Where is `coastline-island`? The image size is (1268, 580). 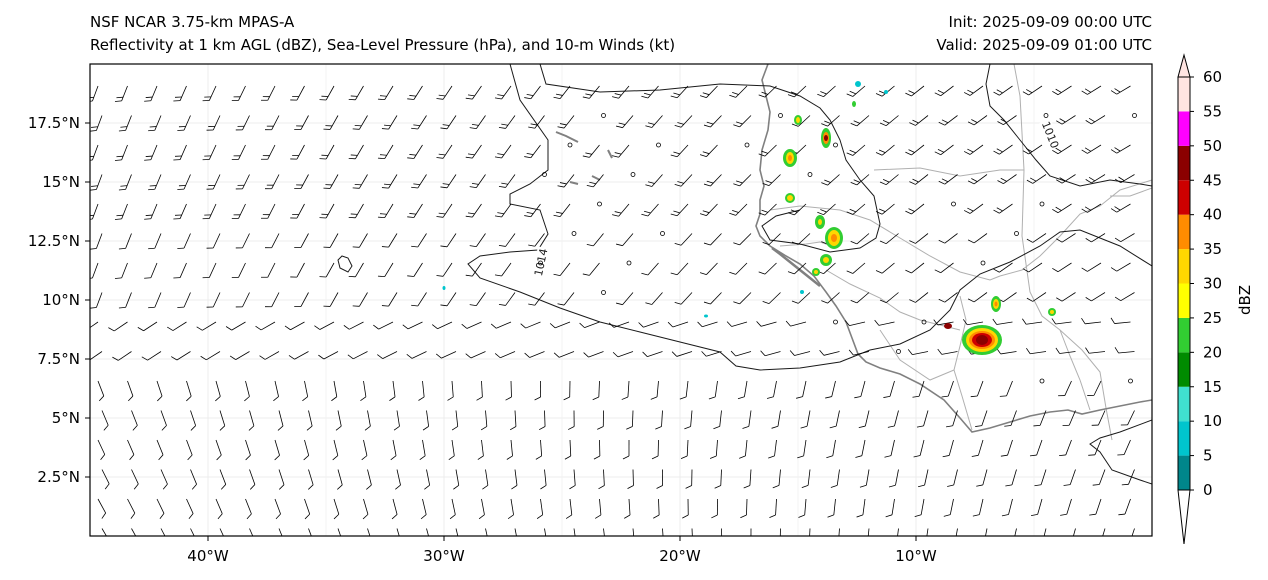 coastline-island is located at coordinates (574, 183).